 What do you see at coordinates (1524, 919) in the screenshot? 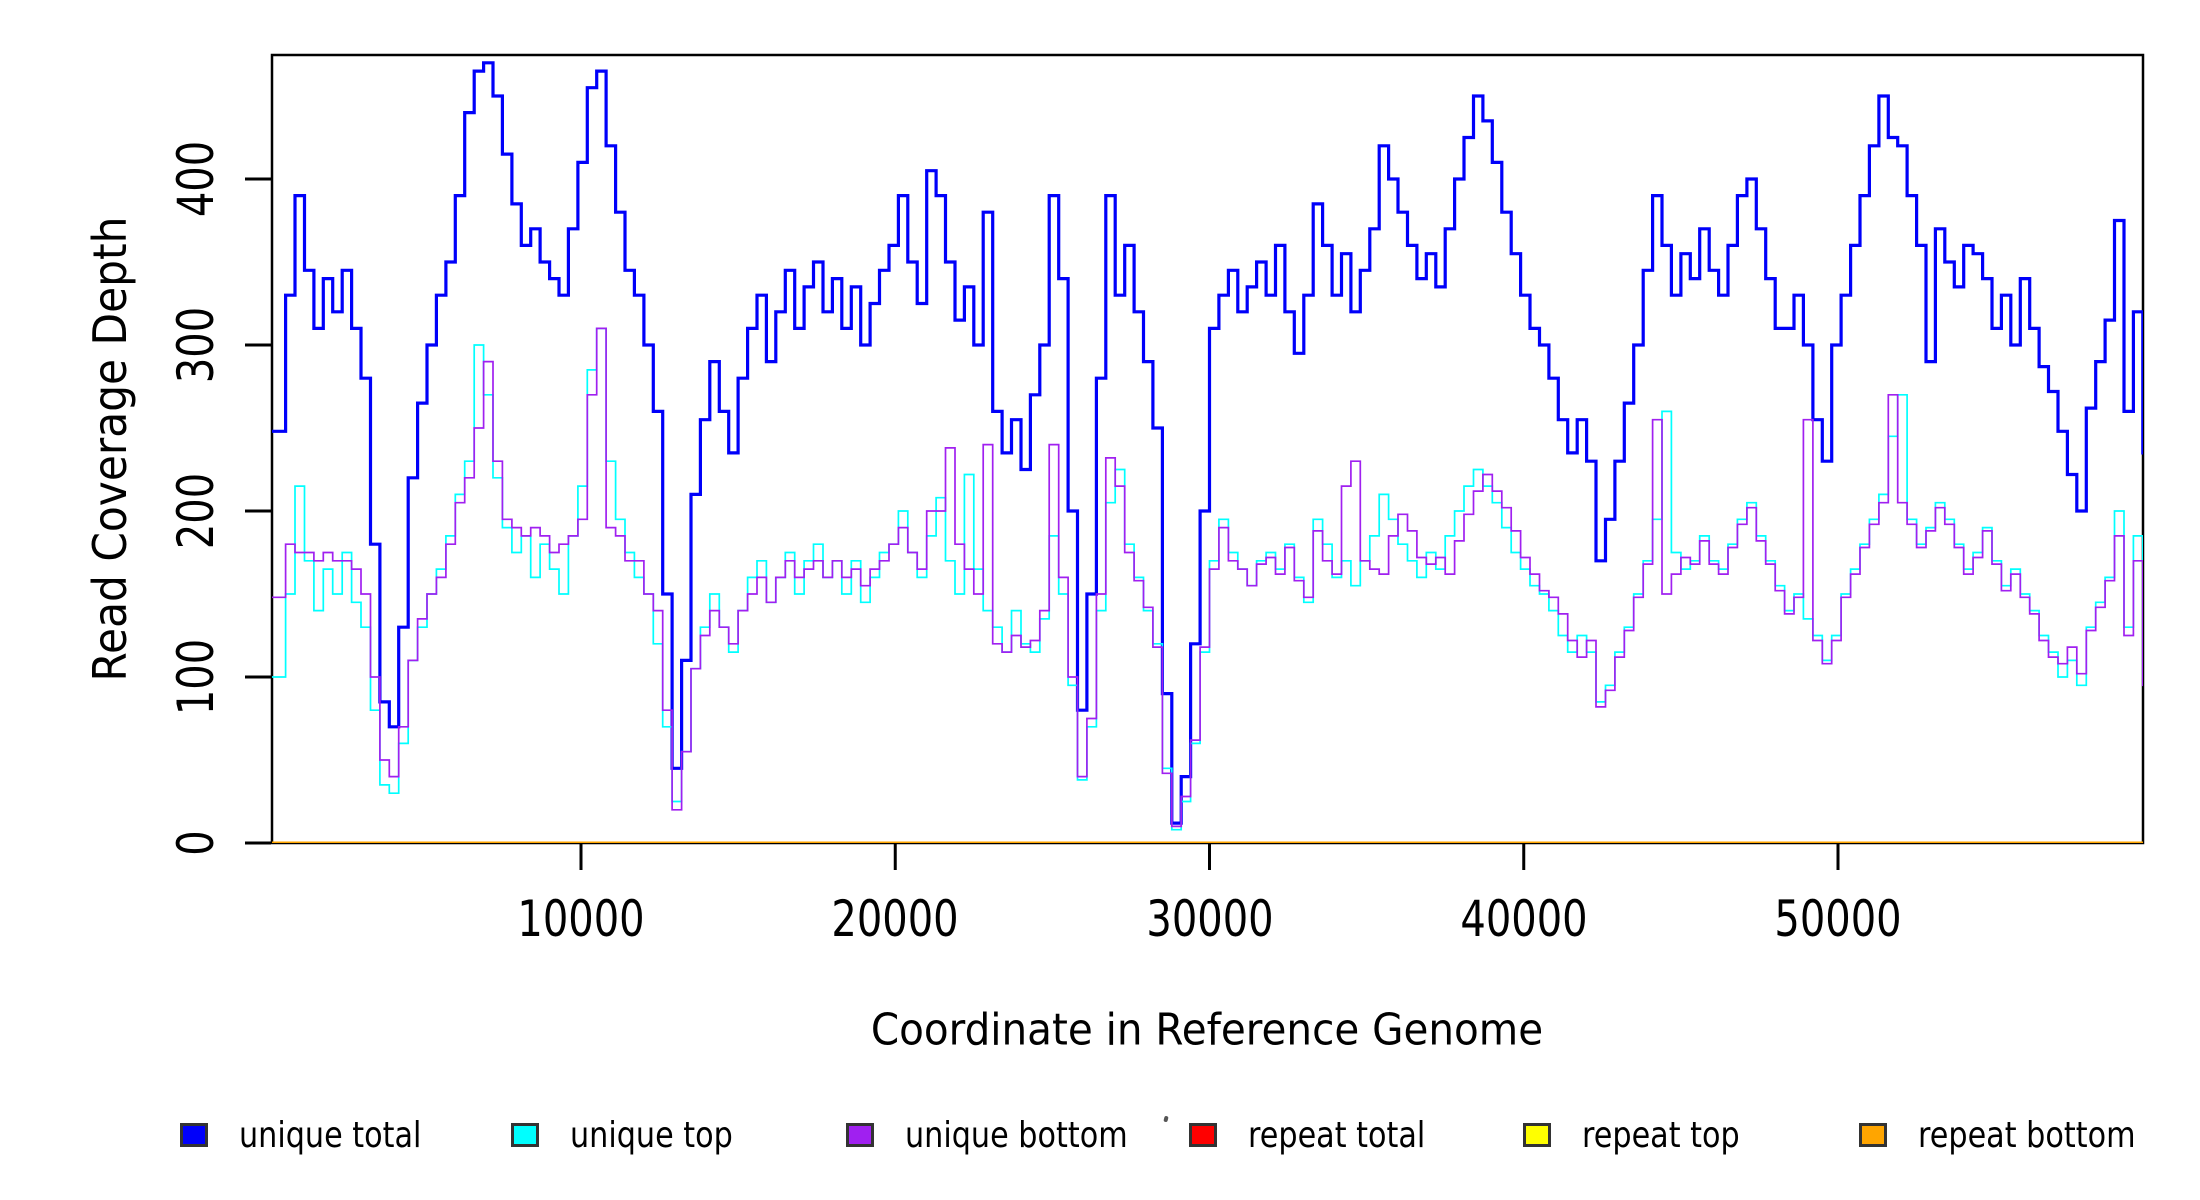
I see `x-tick-label: 40000` at bounding box center [1524, 919].